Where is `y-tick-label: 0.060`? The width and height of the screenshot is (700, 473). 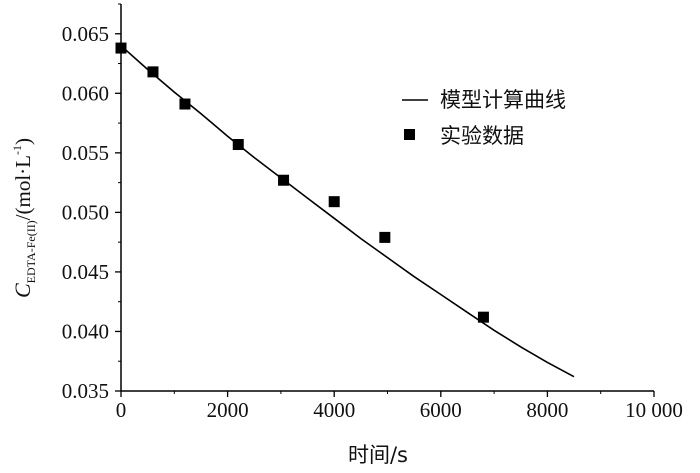 y-tick-label: 0.060 is located at coordinates (85, 93).